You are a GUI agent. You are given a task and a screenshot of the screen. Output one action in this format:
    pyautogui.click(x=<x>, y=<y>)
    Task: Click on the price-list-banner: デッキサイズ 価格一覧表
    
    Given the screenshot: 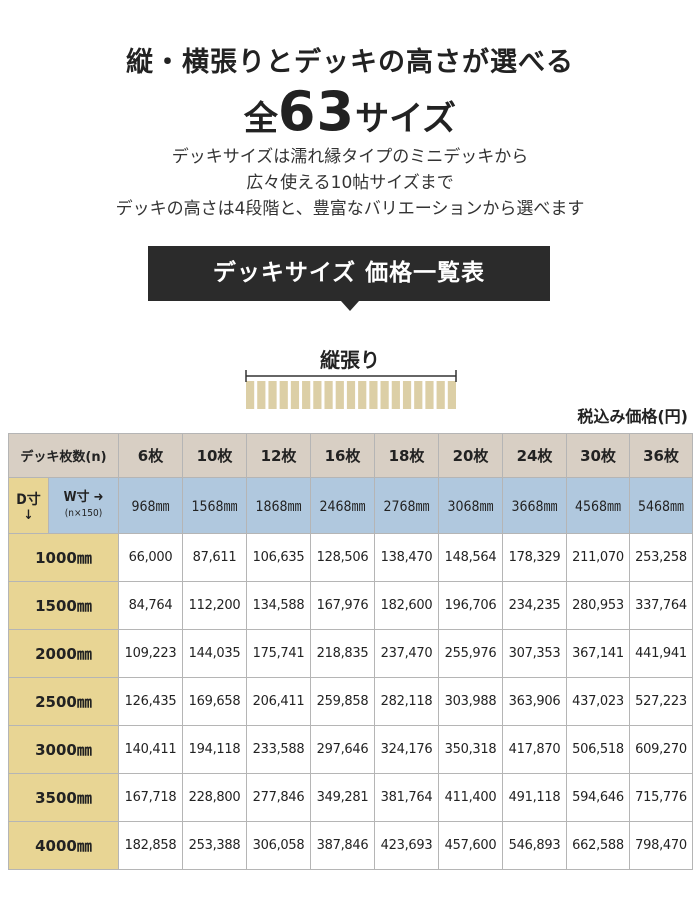 What is the action you would take?
    pyautogui.click(x=349, y=273)
    